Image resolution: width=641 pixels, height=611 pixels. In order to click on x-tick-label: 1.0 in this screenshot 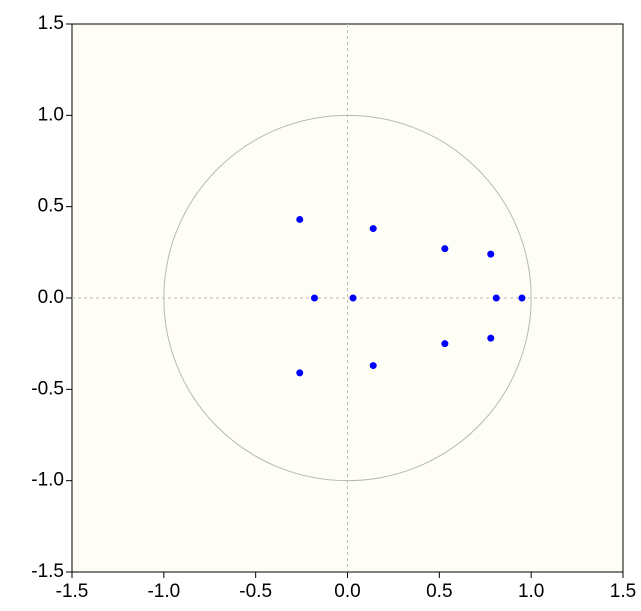, I will do `click(531, 591)`.